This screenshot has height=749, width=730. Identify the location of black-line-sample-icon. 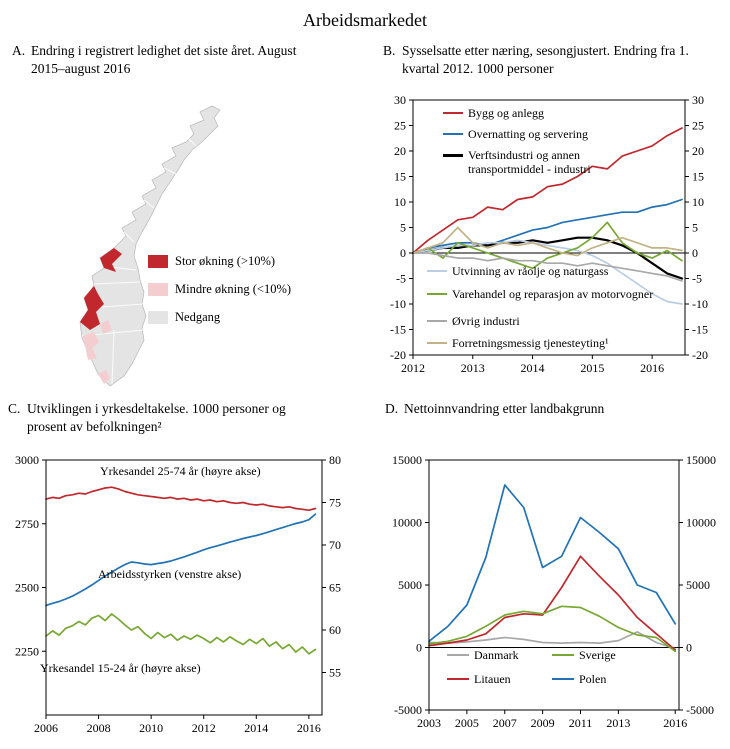
(453, 156).